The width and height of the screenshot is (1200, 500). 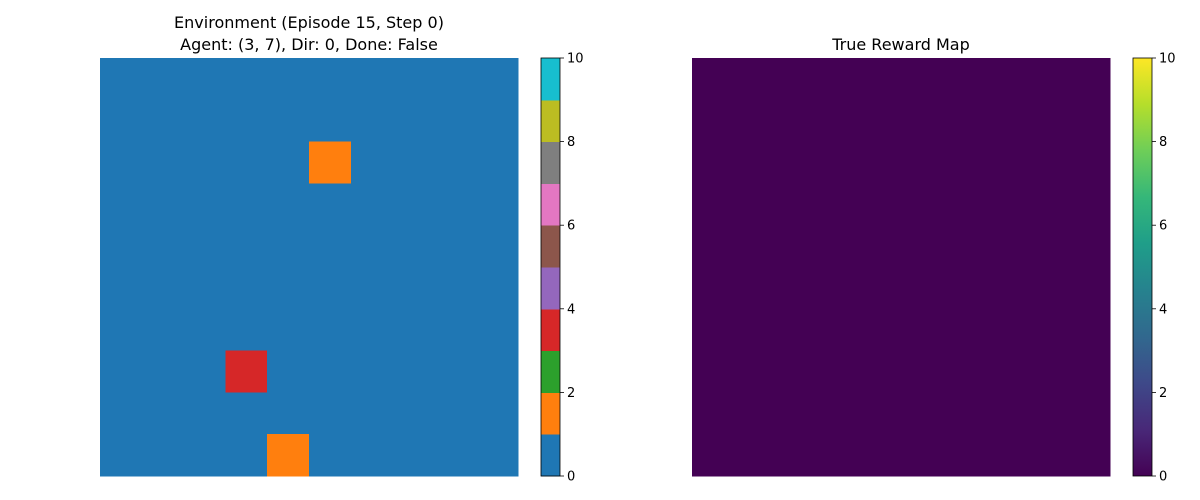 What do you see at coordinates (1154, 268) in the screenshot?
I see `reward-colorbar: 0 2 4 6 8 10` at bounding box center [1154, 268].